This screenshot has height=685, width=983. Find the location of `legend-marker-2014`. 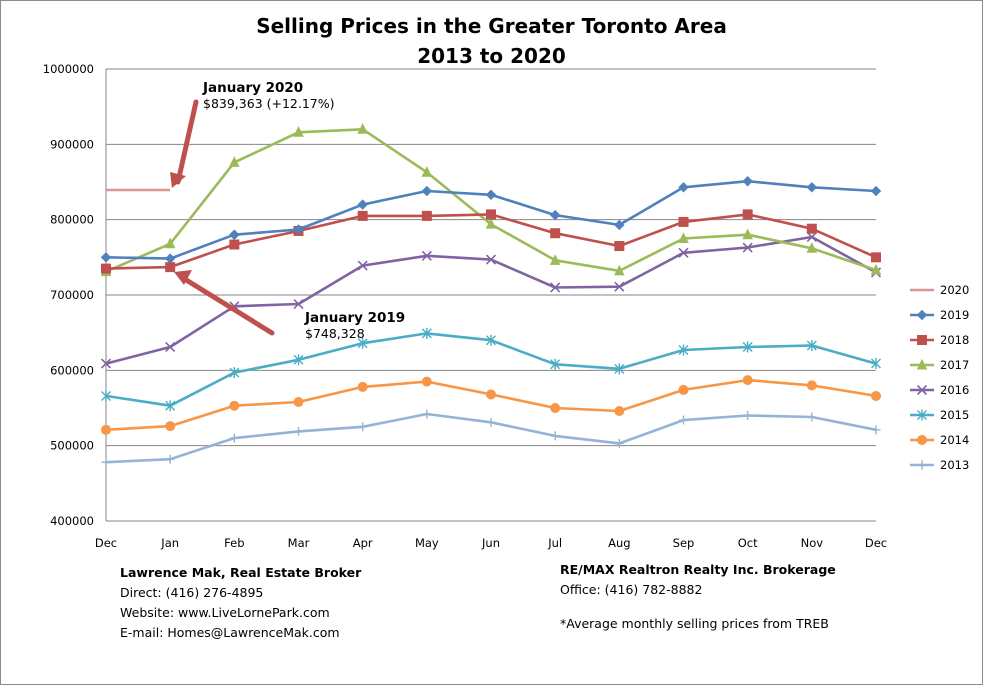

legend-marker-2014 is located at coordinates (922, 440).